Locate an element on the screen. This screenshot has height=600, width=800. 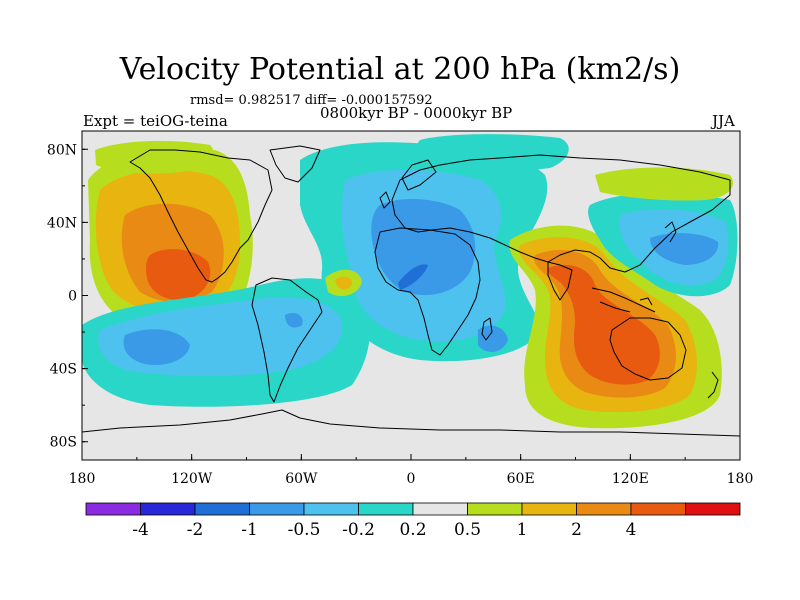
contour-positive-atlantic-0.5 is located at coordinates (343, 283).